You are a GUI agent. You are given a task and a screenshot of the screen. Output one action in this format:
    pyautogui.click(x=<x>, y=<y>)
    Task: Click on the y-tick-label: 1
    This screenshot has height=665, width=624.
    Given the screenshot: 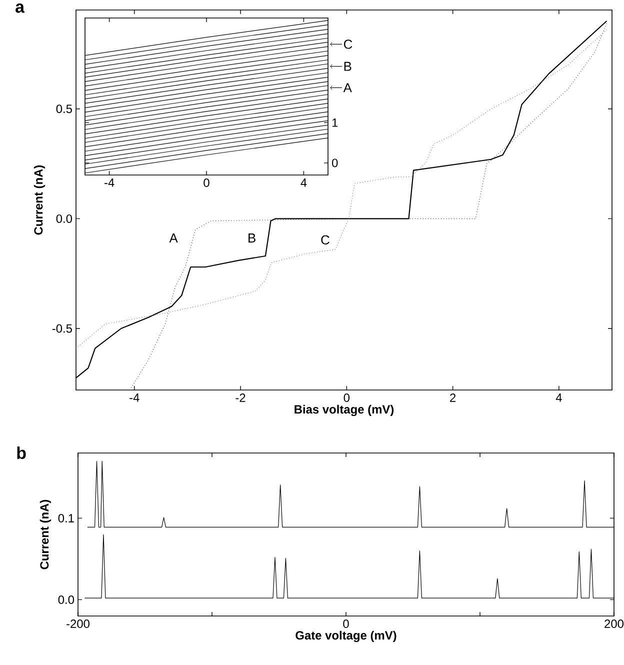 What is the action you would take?
    pyautogui.click(x=335, y=122)
    